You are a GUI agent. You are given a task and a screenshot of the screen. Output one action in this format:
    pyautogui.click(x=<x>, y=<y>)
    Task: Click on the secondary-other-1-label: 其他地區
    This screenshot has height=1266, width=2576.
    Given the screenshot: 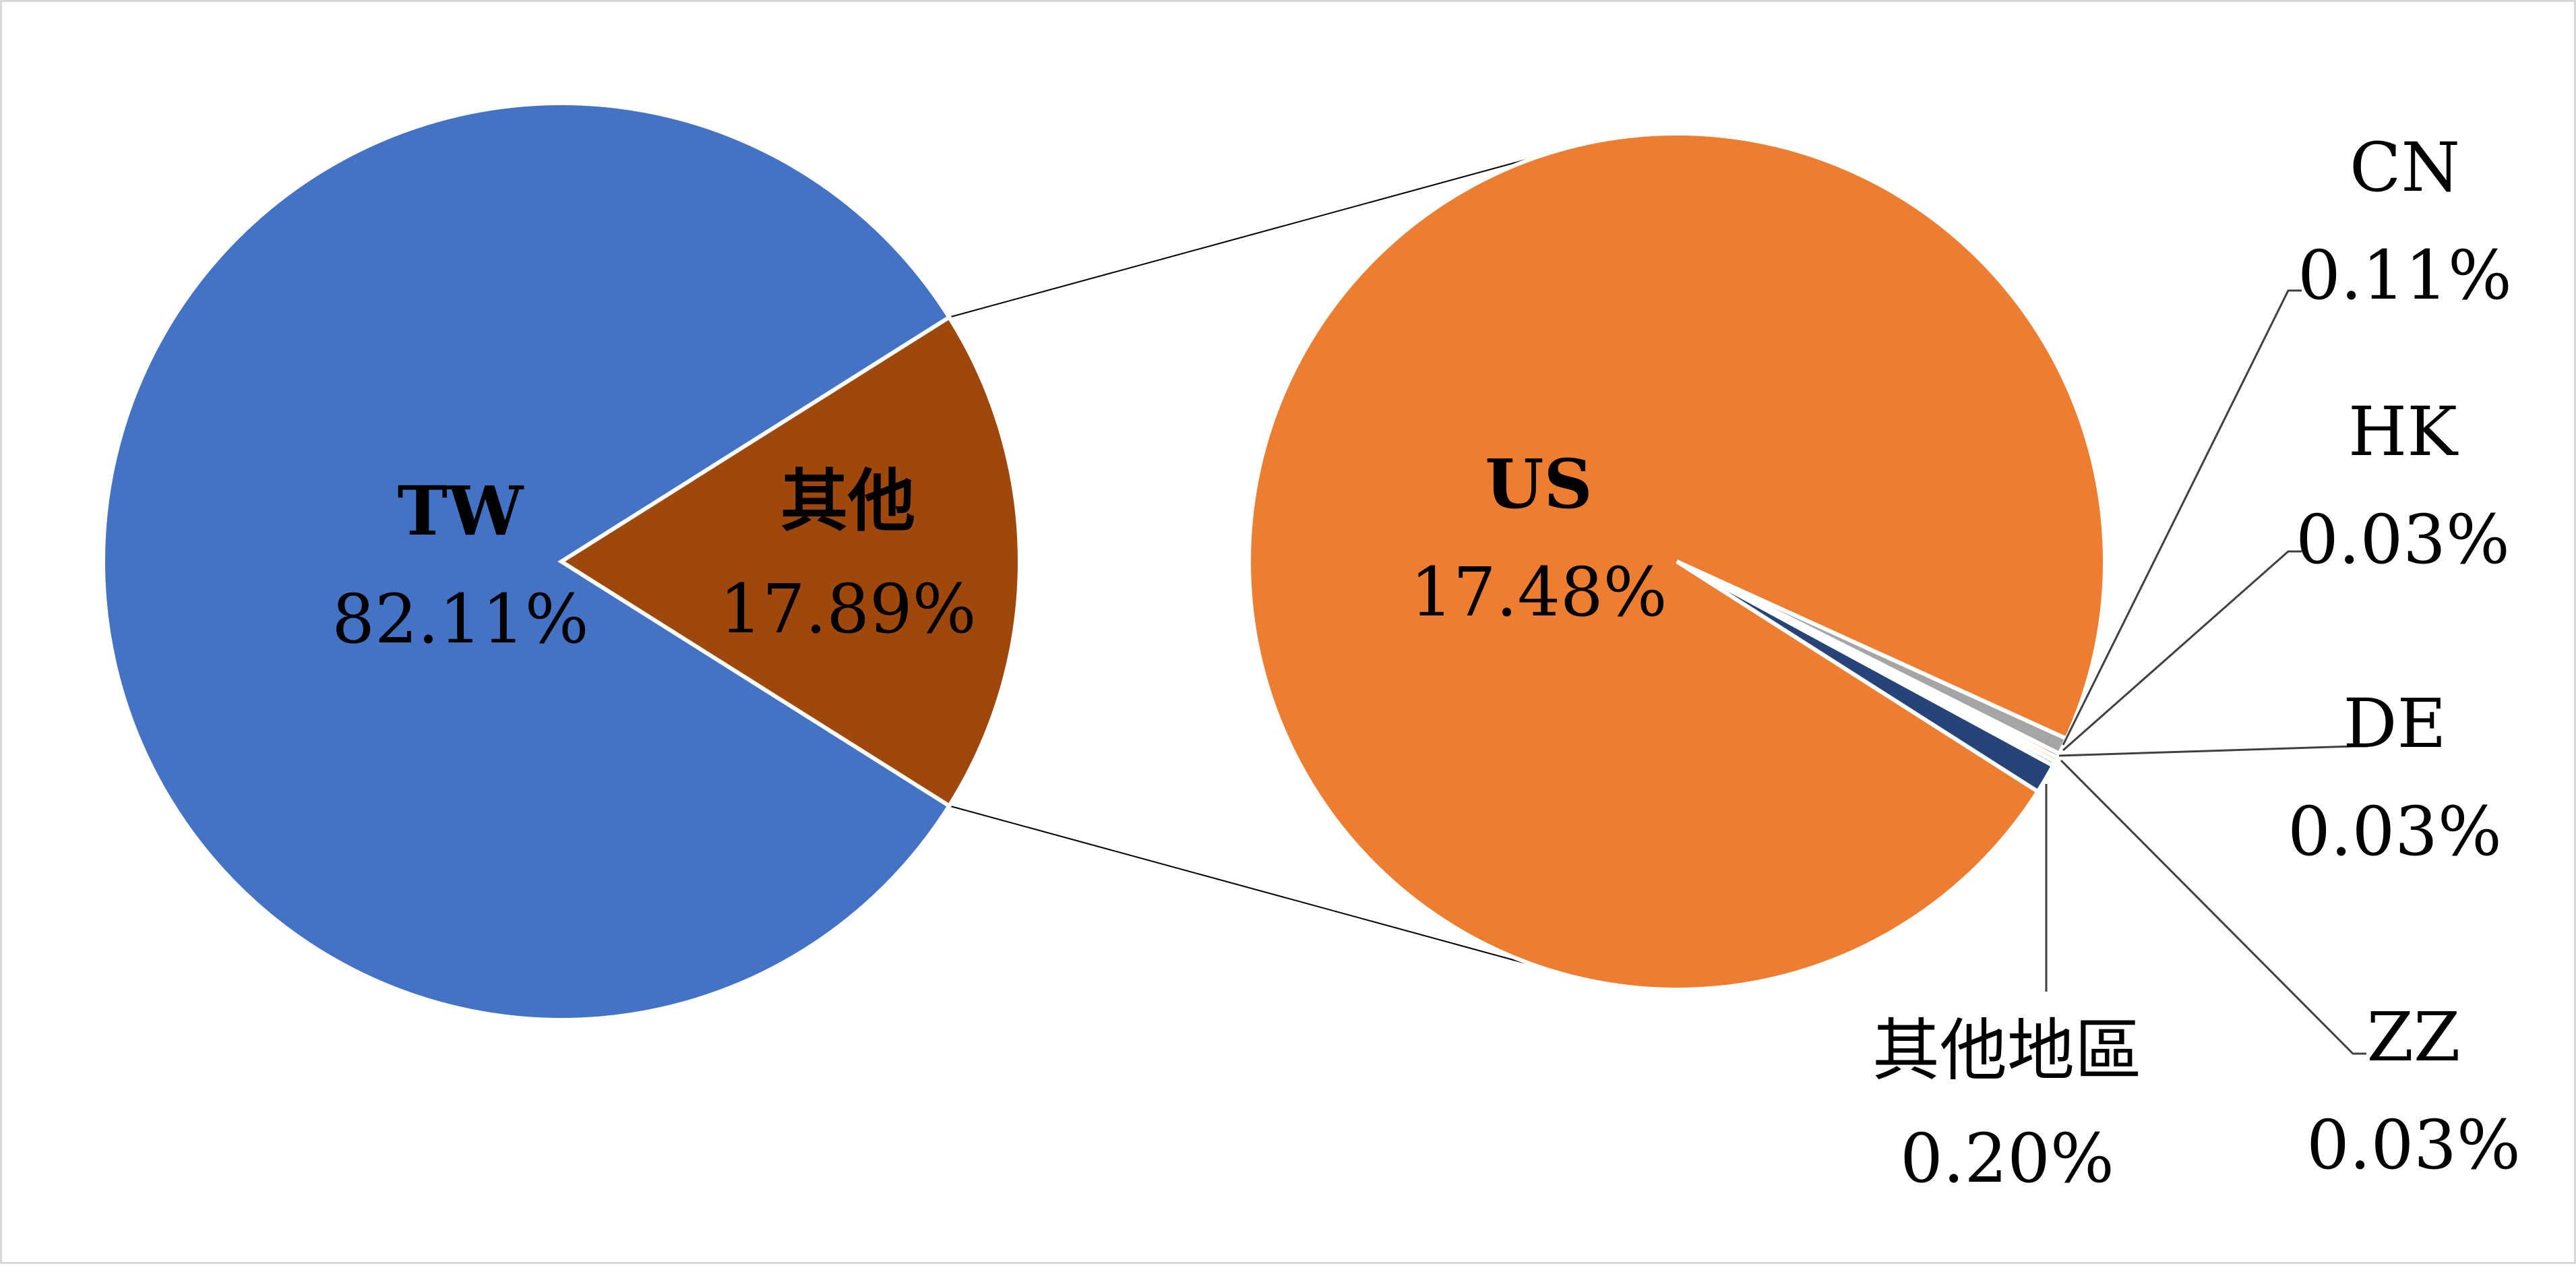 What is the action you would take?
    pyautogui.click(x=2007, y=1050)
    